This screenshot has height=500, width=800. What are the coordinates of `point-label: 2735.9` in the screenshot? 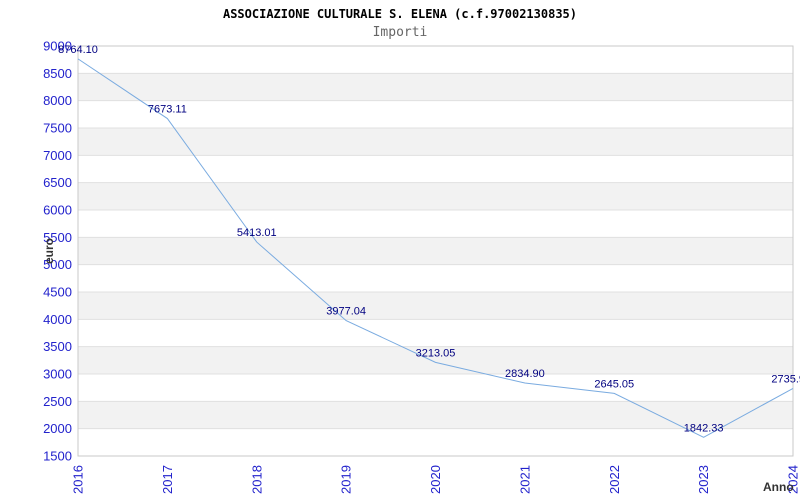 It's located at (785, 379).